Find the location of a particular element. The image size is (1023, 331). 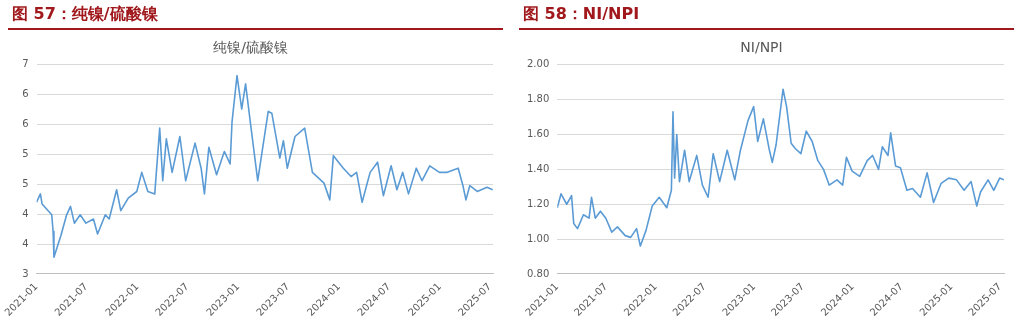

y-tick-label: 1.00 is located at coordinates (538, 238).